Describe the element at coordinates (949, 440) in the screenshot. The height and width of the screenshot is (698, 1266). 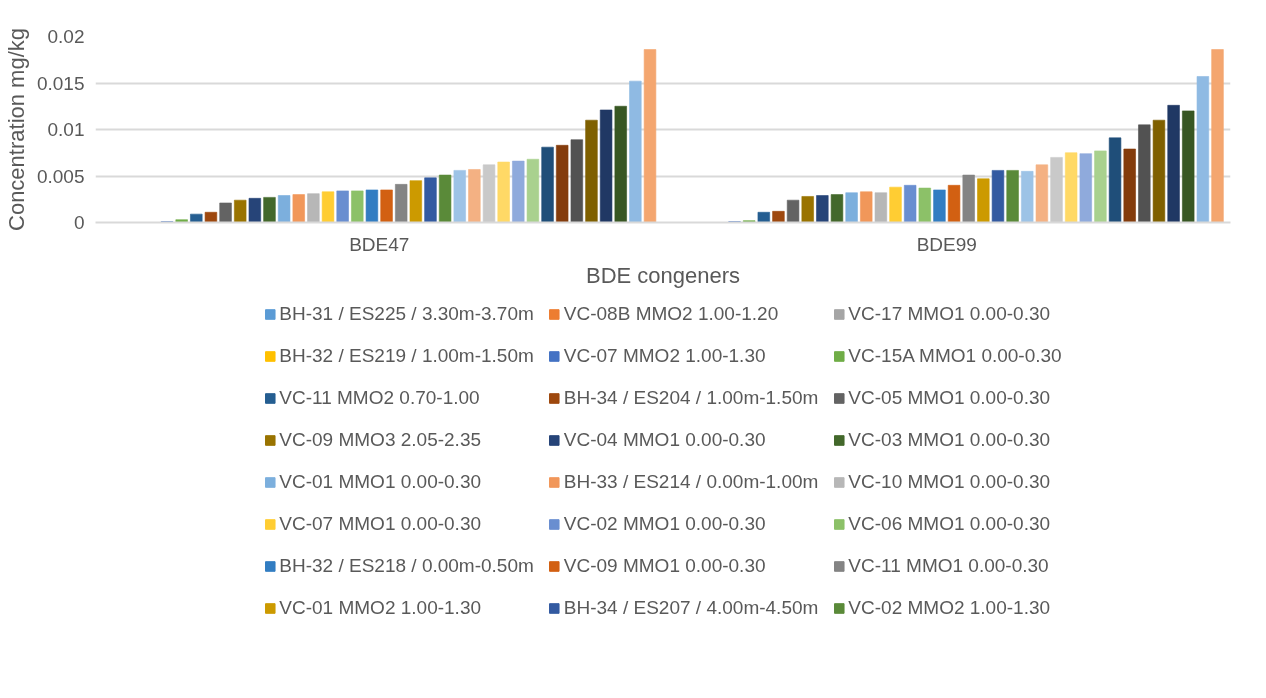
I see `legend-label: VC-03 MMO1 0.00-0.30` at that location.